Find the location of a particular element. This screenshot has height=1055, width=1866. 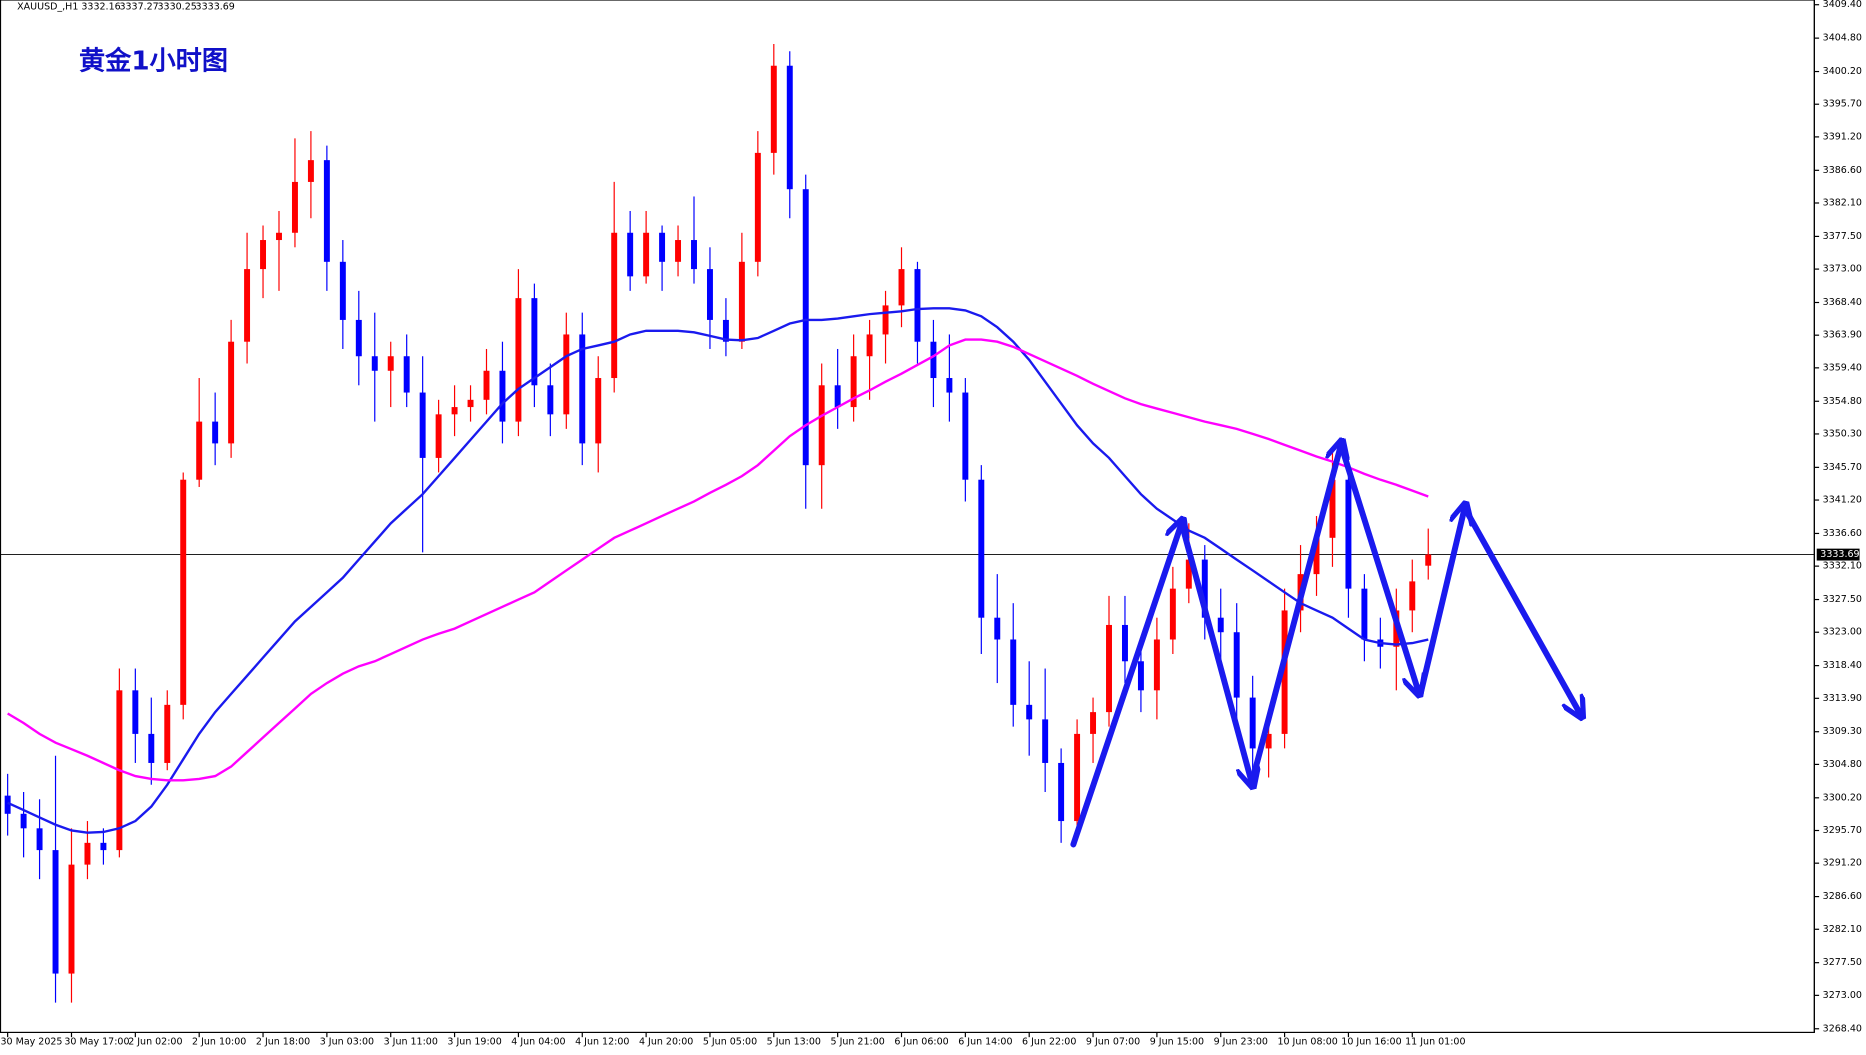

ohlc-low: 3330.25 is located at coordinates (177, 7).